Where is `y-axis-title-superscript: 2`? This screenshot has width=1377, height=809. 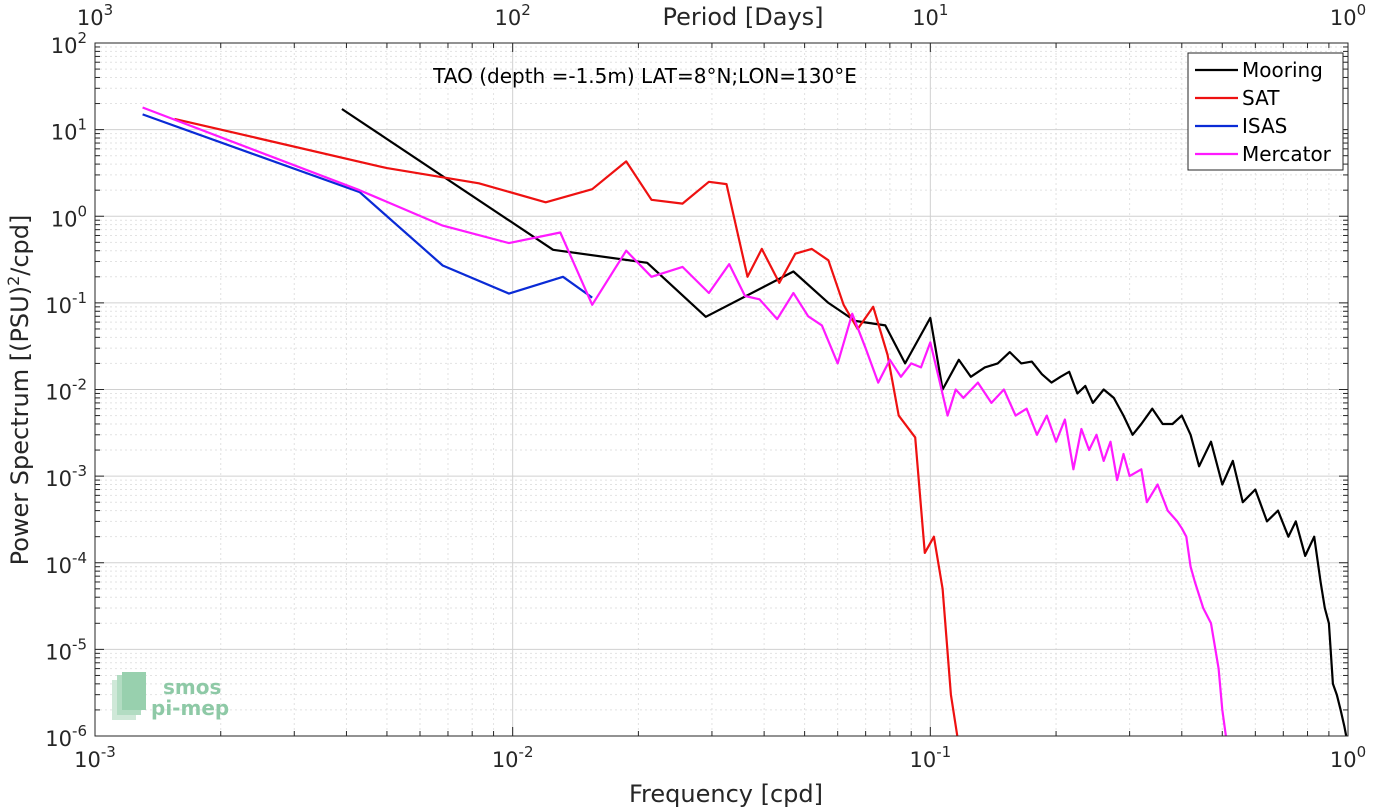 y-axis-title-superscript: 2 is located at coordinates (13, 281).